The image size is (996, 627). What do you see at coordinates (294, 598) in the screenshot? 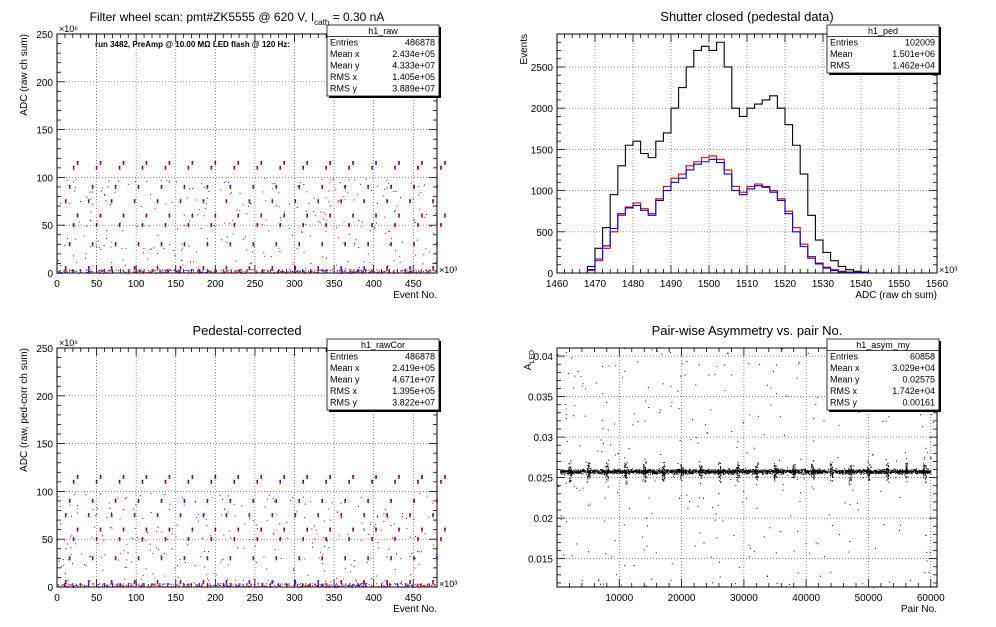
I see `x-tick-label: 300` at bounding box center [294, 598].